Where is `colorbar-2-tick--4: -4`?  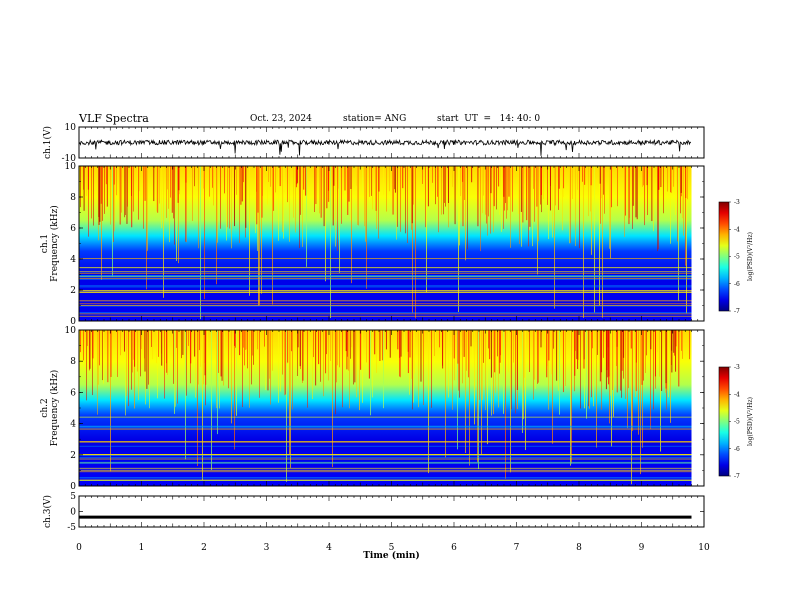
colorbar-2-tick--4: -4 is located at coordinates (737, 394).